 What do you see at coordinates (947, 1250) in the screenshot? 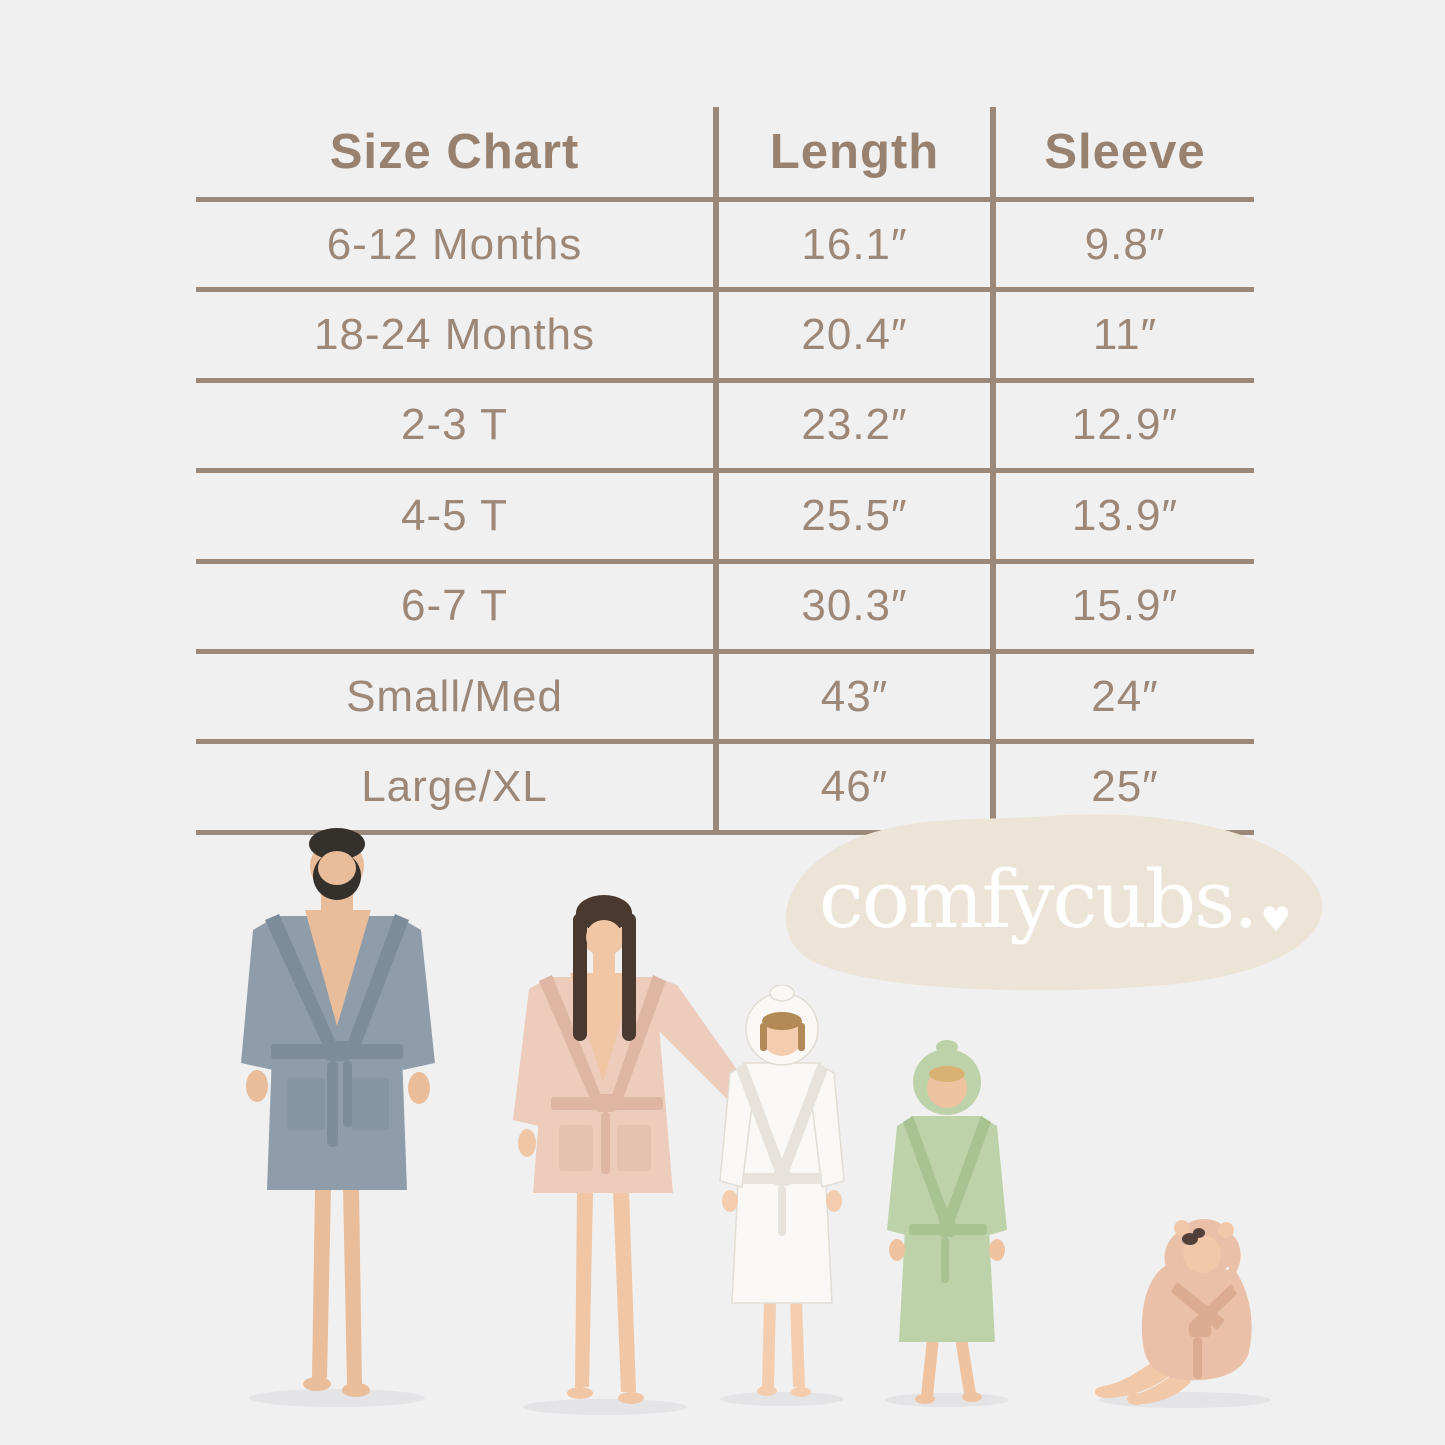
I see `boy-hands` at bounding box center [947, 1250].